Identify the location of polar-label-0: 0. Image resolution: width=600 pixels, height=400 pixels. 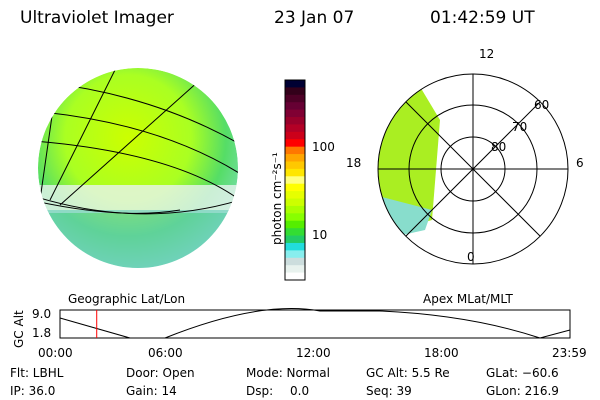
(471, 257).